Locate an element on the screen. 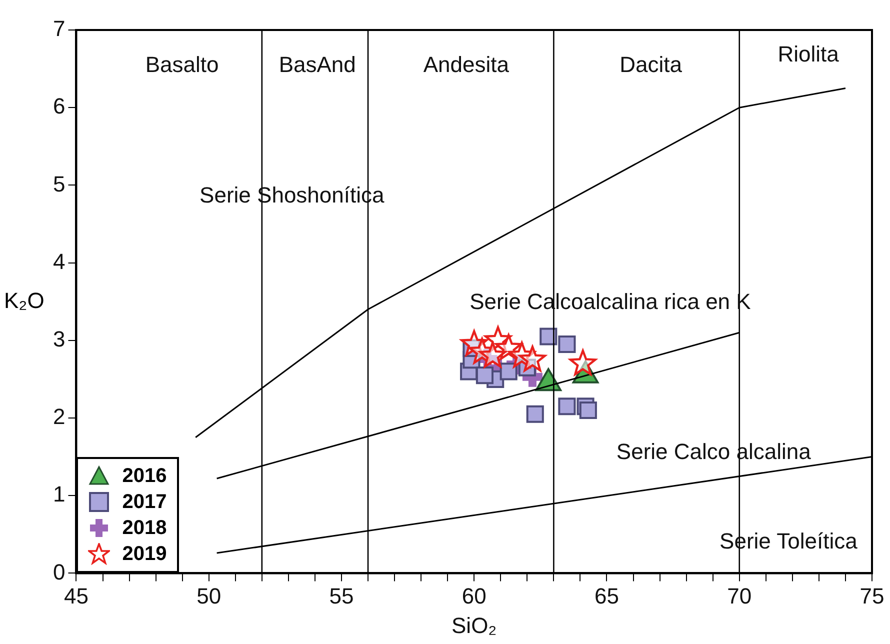 The height and width of the screenshot is (644, 890). annotation: Andesita is located at coordinates (466, 65).